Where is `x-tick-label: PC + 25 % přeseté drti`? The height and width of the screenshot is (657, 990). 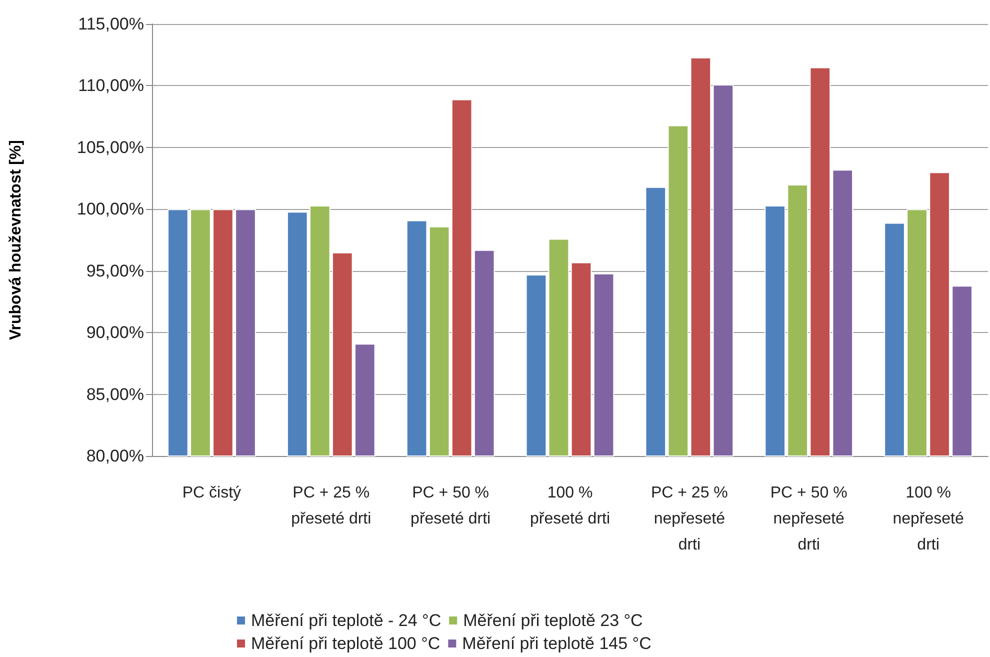 x-tick-label: PC + 25 % přeseté drti is located at coordinates (331, 506).